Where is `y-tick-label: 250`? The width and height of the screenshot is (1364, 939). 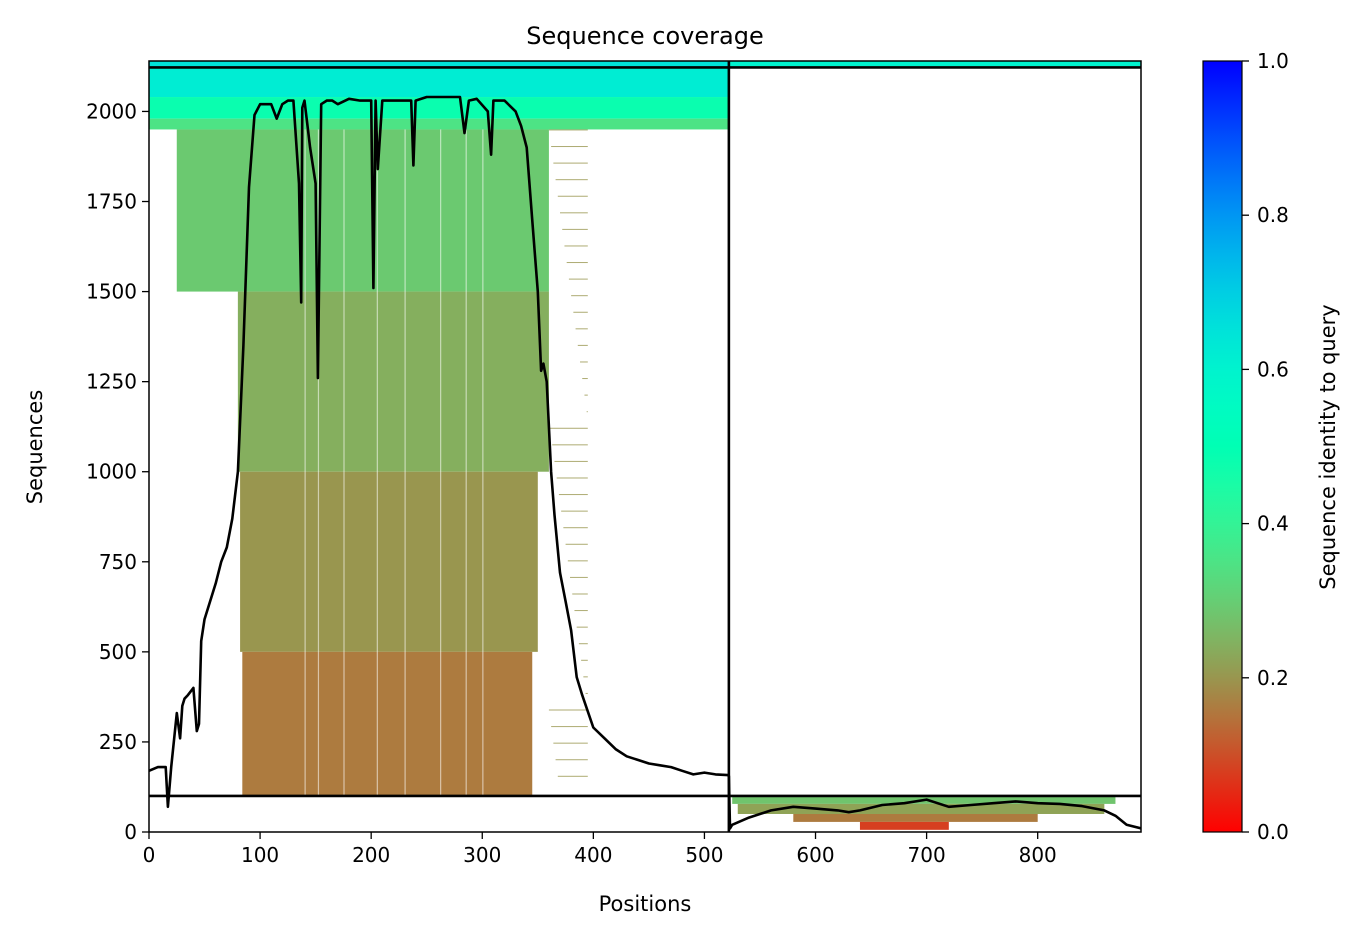 y-tick-label: 250 is located at coordinates (118, 742).